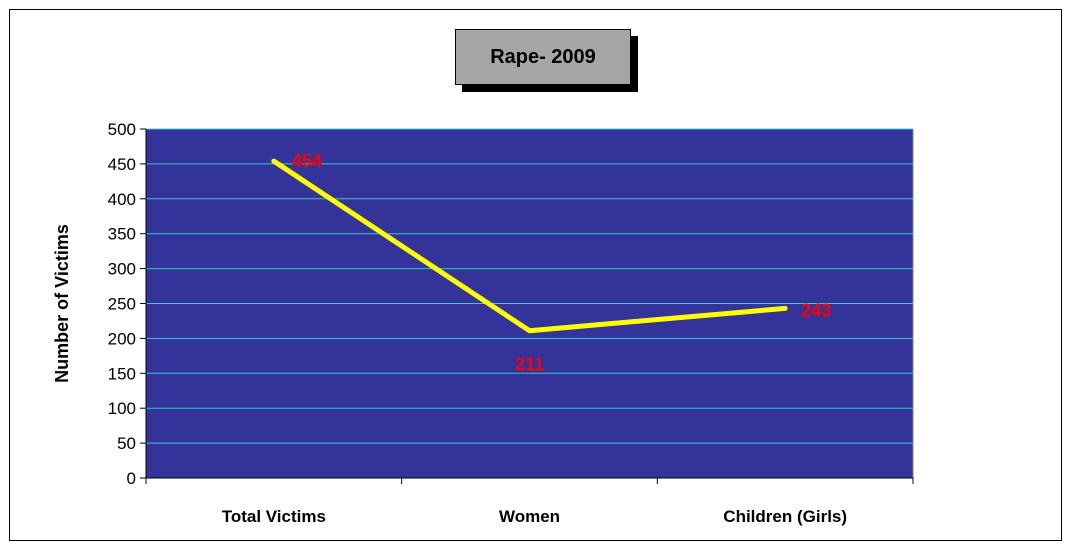  Describe the element at coordinates (122, 338) in the screenshot. I see `y-tick-label: 200` at that location.